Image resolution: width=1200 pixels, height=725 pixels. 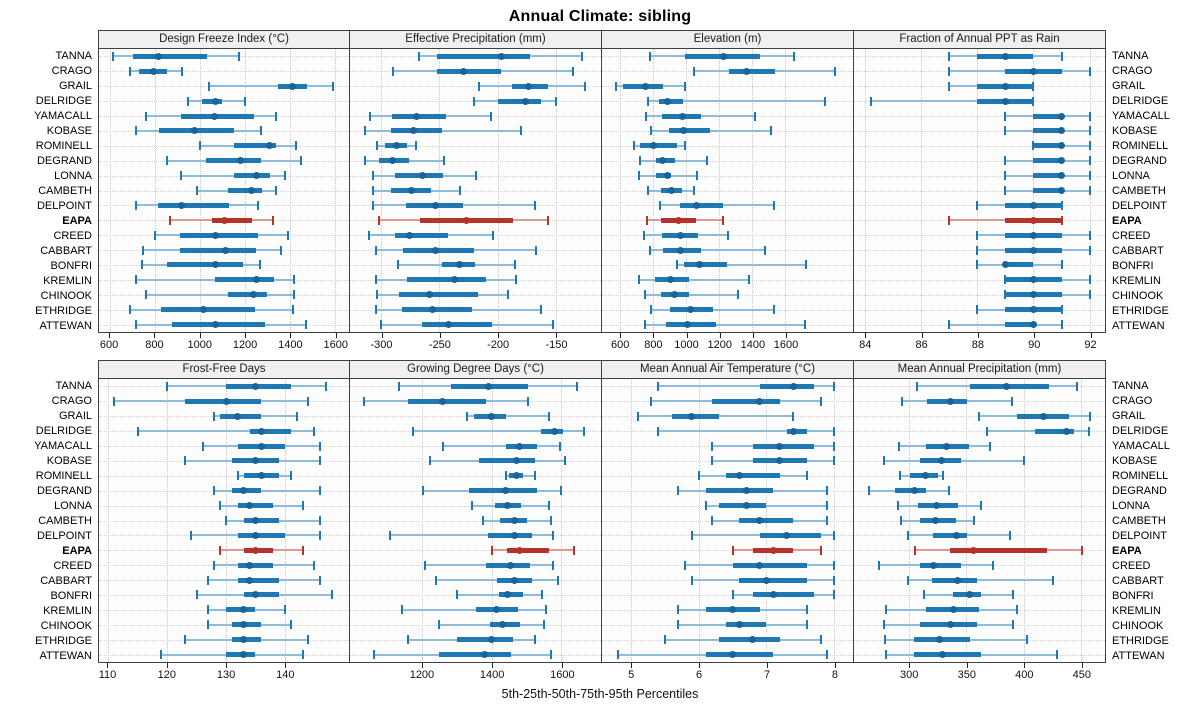 What do you see at coordinates (69, 131) in the screenshot?
I see `row-label-kobase: KOBASE` at bounding box center [69, 131].